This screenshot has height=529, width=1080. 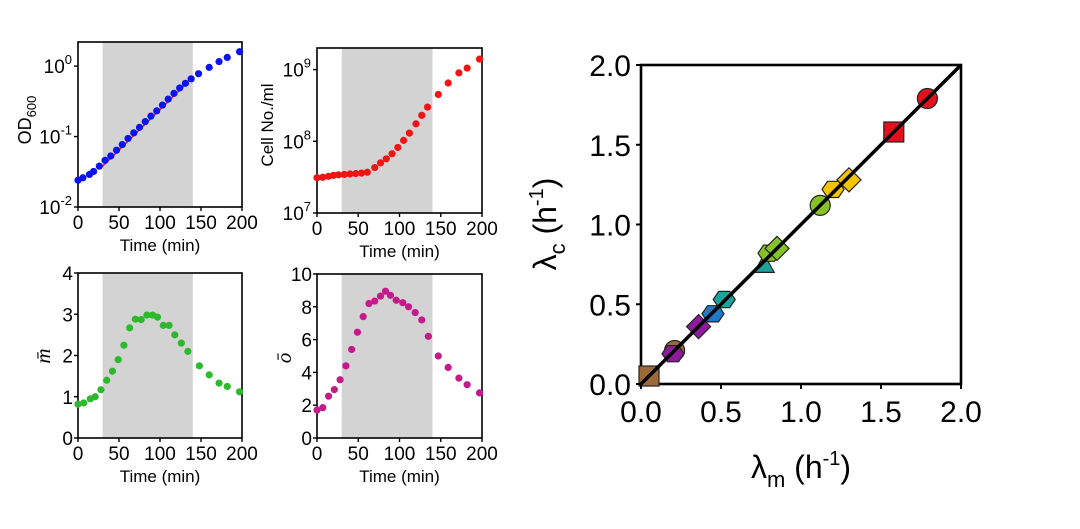 I want to click on x-tick-label: 0.0, so click(x=641, y=412).